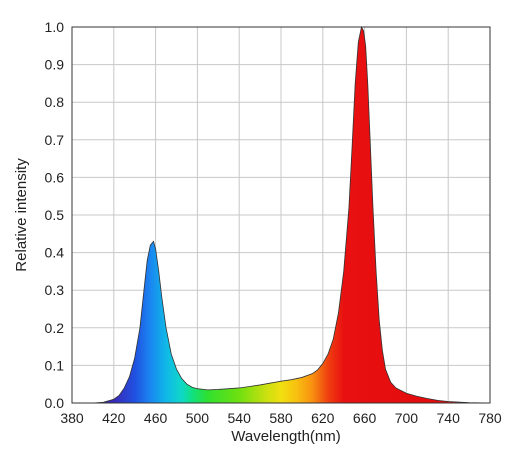 The width and height of the screenshot is (514, 458). What do you see at coordinates (55, 365) in the screenshot?
I see `y-tick-label: 0.1` at bounding box center [55, 365].